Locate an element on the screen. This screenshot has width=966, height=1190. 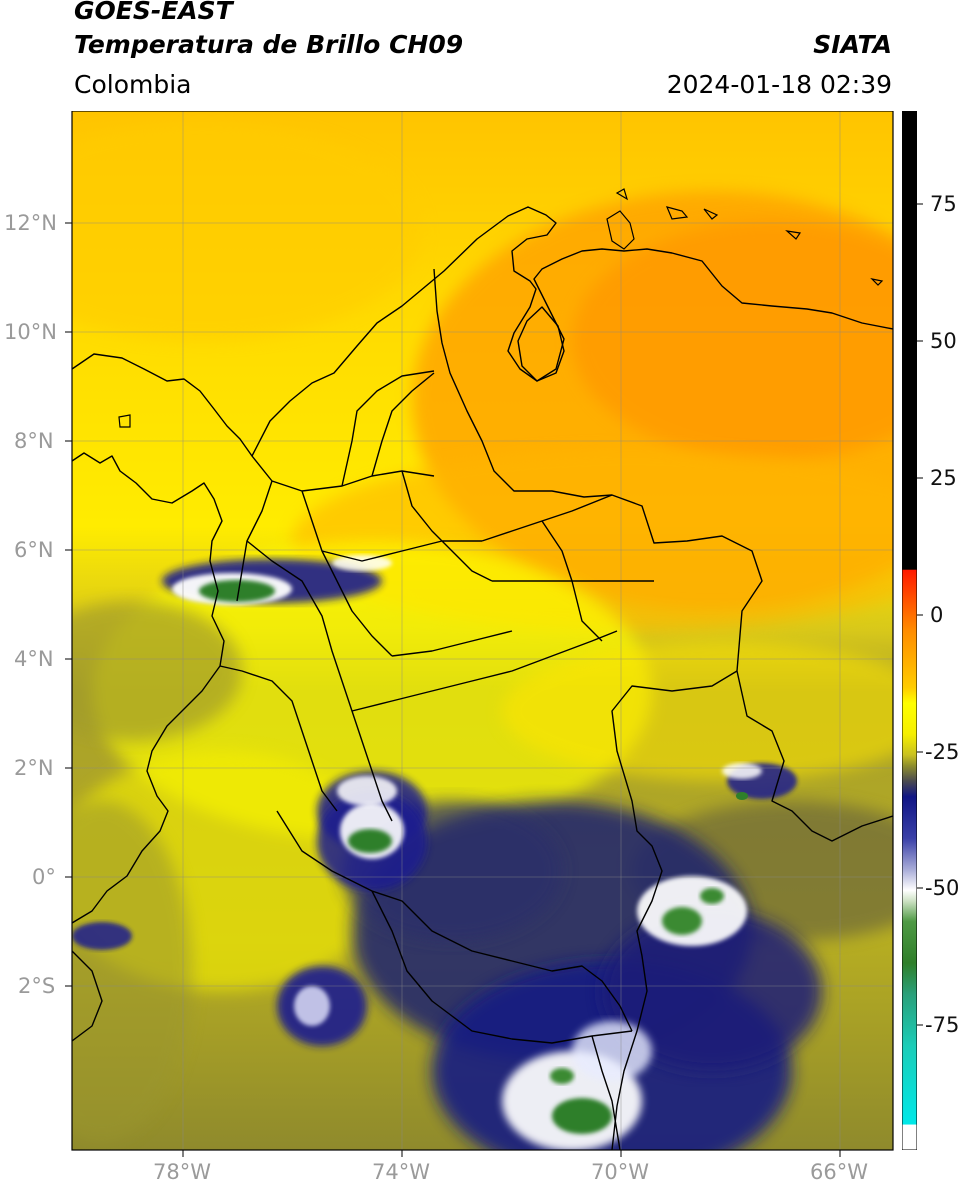
colorbar is located at coordinates (909, 630).